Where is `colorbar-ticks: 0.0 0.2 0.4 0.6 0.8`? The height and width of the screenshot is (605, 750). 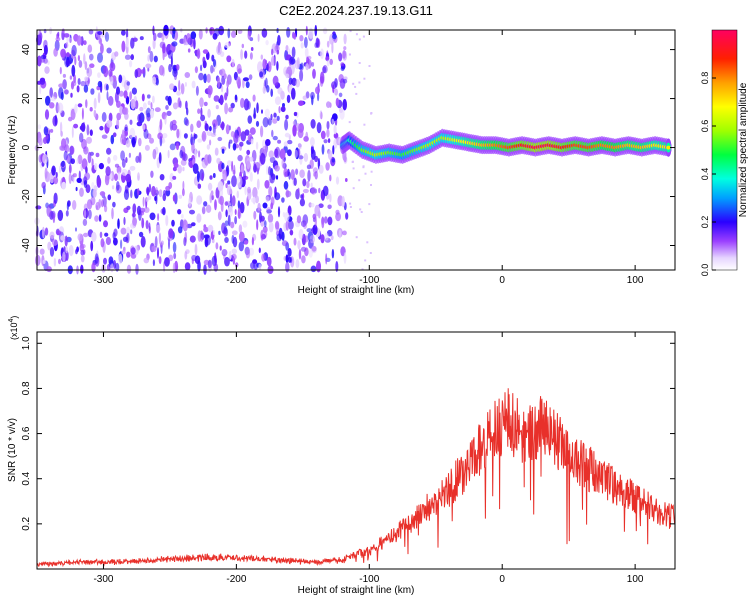
colorbar-ticks: 0.0 0.2 0.4 0.6 0.8 is located at coordinates (708, 174).